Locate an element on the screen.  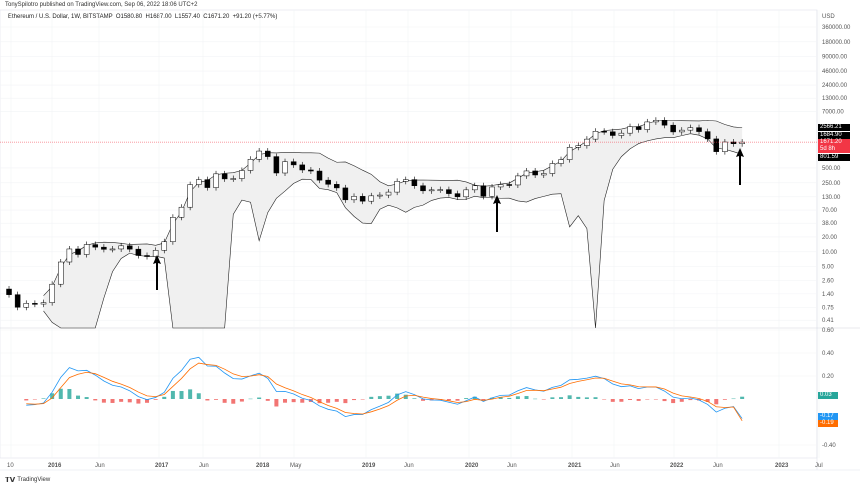
macd-tick-label: 0.40 is located at coordinates (828, 354).